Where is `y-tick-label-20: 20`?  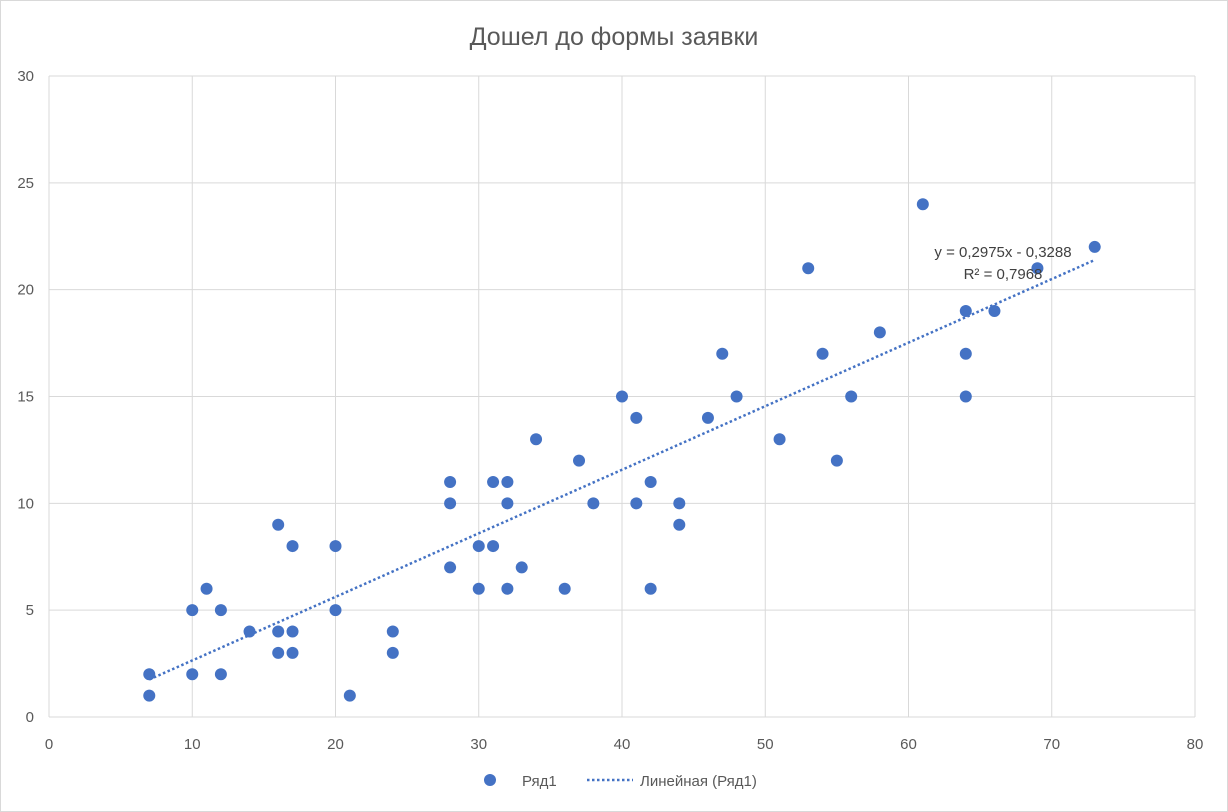
y-tick-label-20: 20 is located at coordinates (25, 290).